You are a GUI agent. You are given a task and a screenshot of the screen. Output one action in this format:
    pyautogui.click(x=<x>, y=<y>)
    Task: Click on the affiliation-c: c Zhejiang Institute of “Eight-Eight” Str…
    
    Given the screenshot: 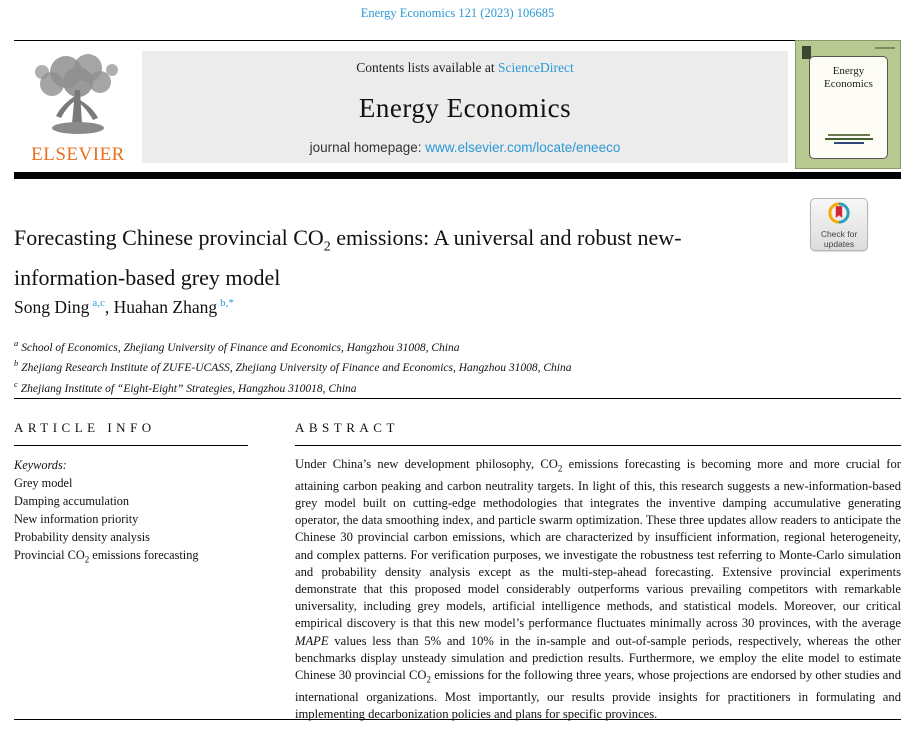 What is the action you would take?
    pyautogui.click(x=185, y=386)
    